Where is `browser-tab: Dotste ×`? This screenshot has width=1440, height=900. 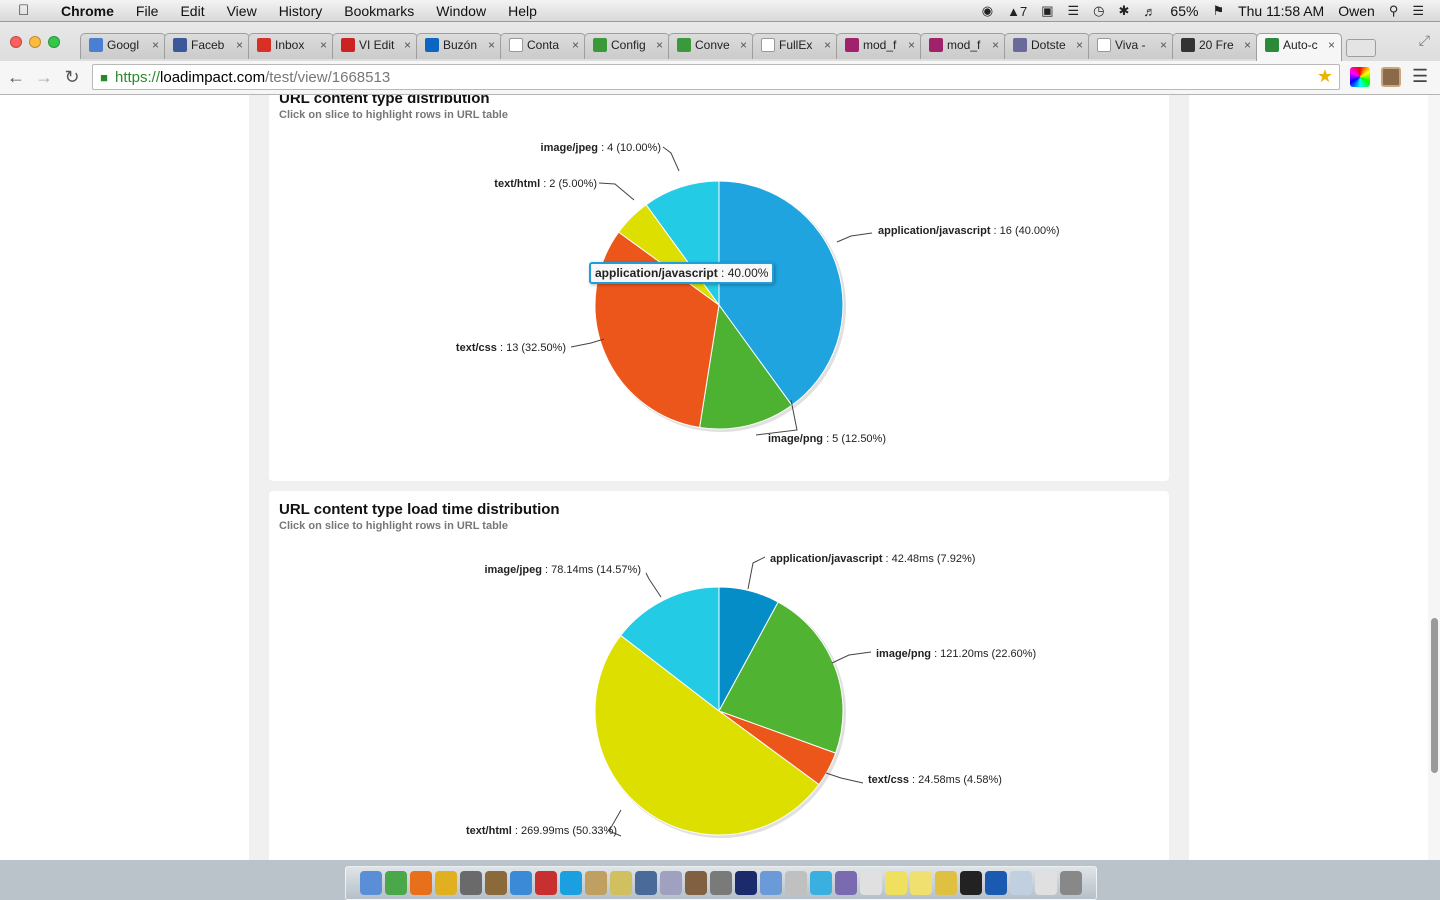 browser-tab: Dotste × is located at coordinates (1047, 46).